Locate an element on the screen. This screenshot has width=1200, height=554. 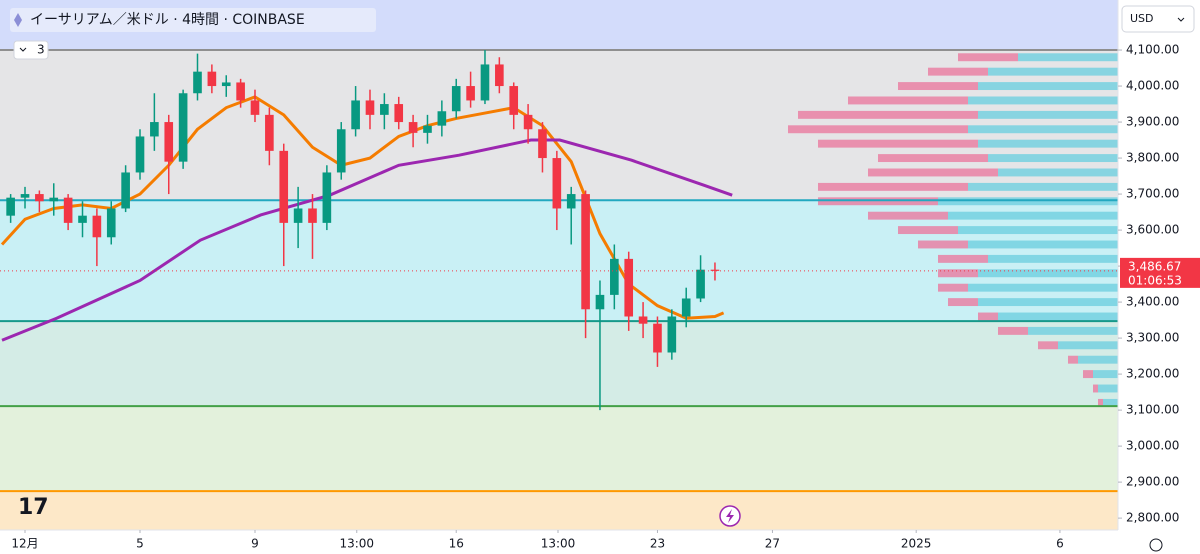
currency-button is located at coordinates (1158, 19).